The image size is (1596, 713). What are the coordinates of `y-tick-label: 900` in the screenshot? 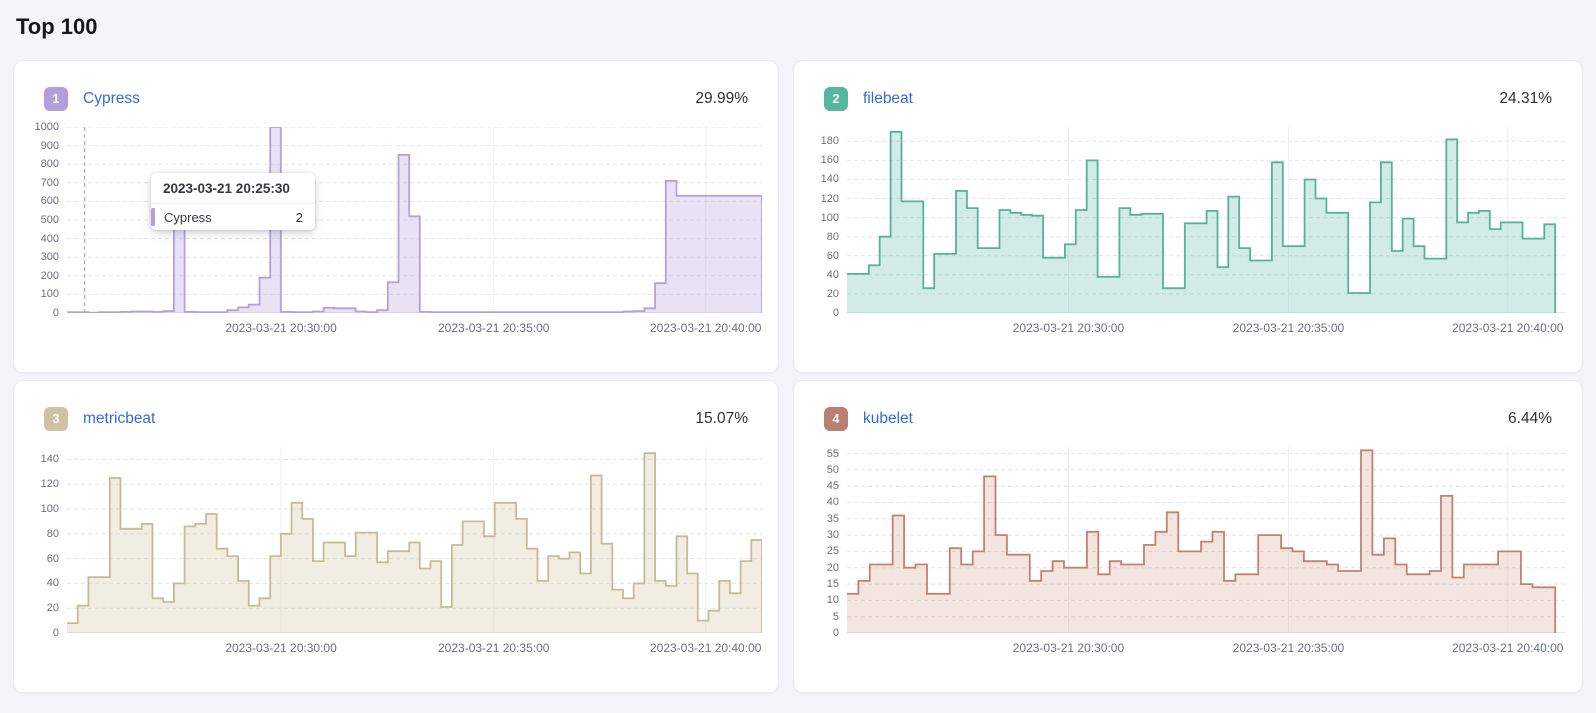 It's located at (49, 145).